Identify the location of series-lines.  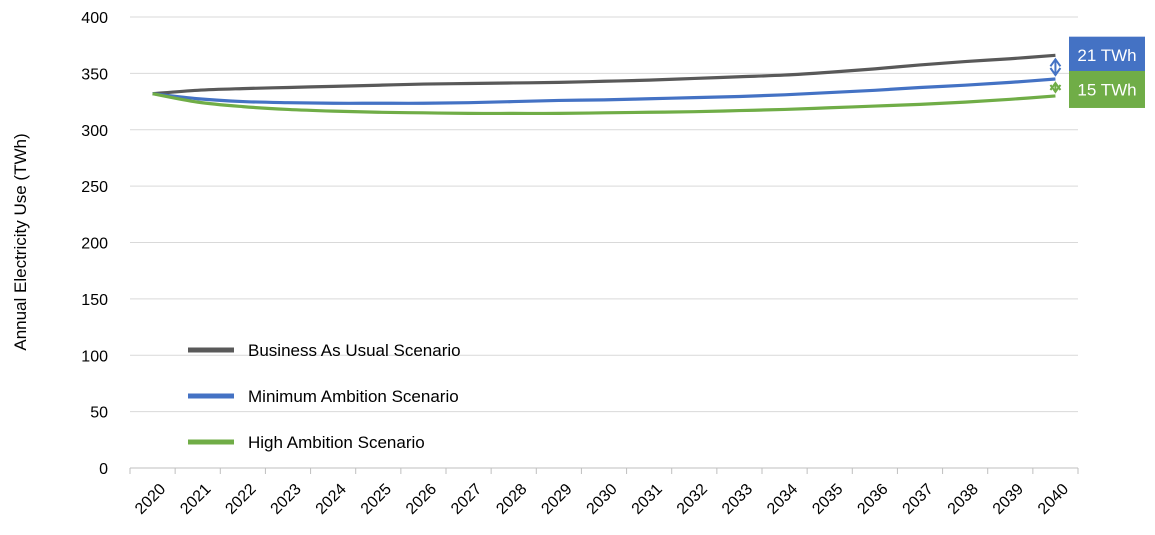
(604, 84).